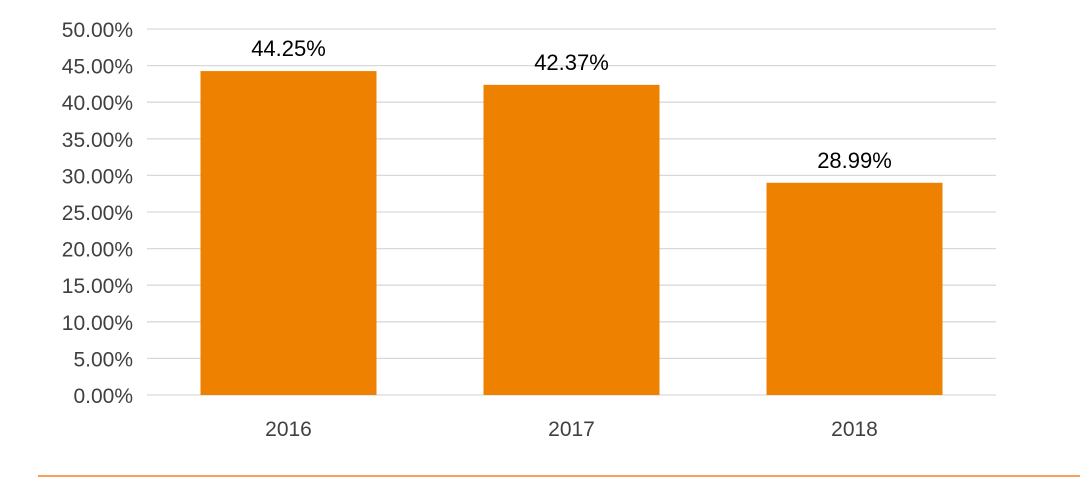  What do you see at coordinates (571, 240) in the screenshot?
I see `bar-2017` at bounding box center [571, 240].